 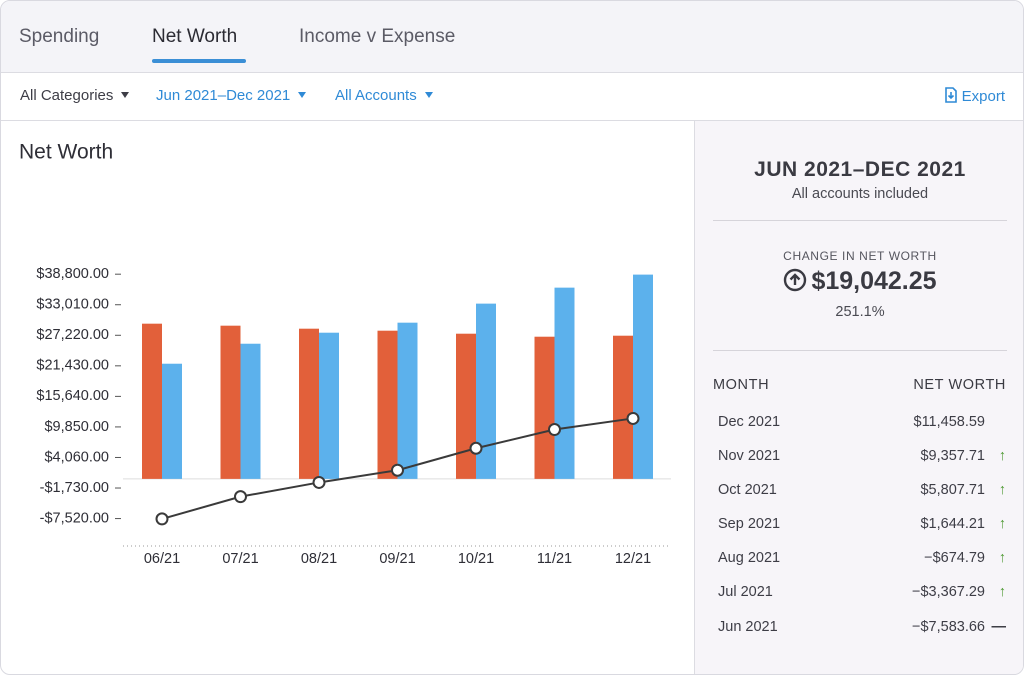 What do you see at coordinates (76, 427) in the screenshot?
I see `y-tick-label: $9,850.00` at bounding box center [76, 427].